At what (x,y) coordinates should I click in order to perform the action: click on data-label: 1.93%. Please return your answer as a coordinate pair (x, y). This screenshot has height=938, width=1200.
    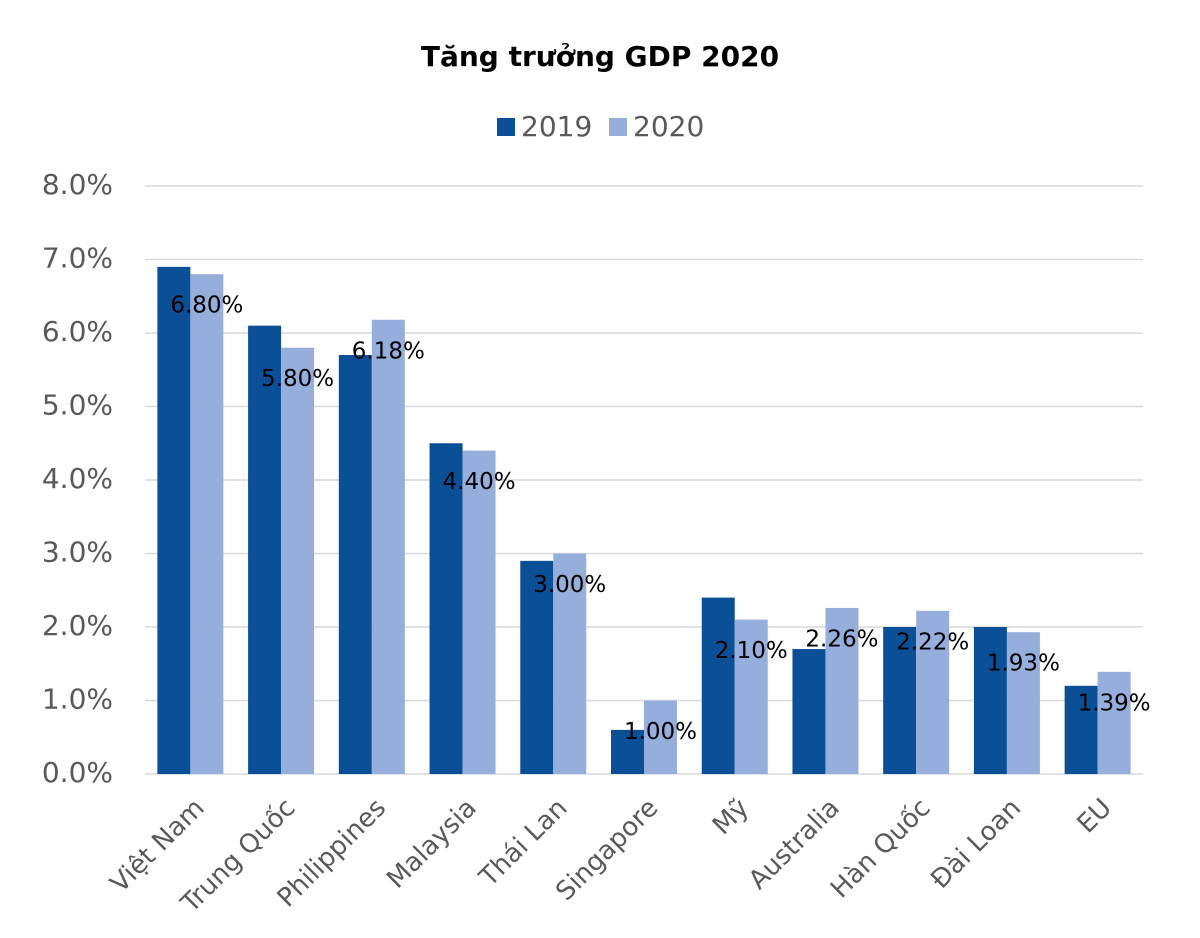
    Looking at the image, I should click on (1023, 664).